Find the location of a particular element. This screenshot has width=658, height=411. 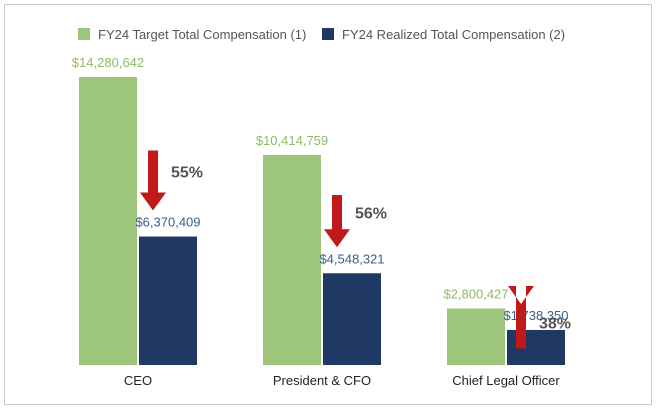

value-label-target-2: $2,800,427 is located at coordinates (475, 294).